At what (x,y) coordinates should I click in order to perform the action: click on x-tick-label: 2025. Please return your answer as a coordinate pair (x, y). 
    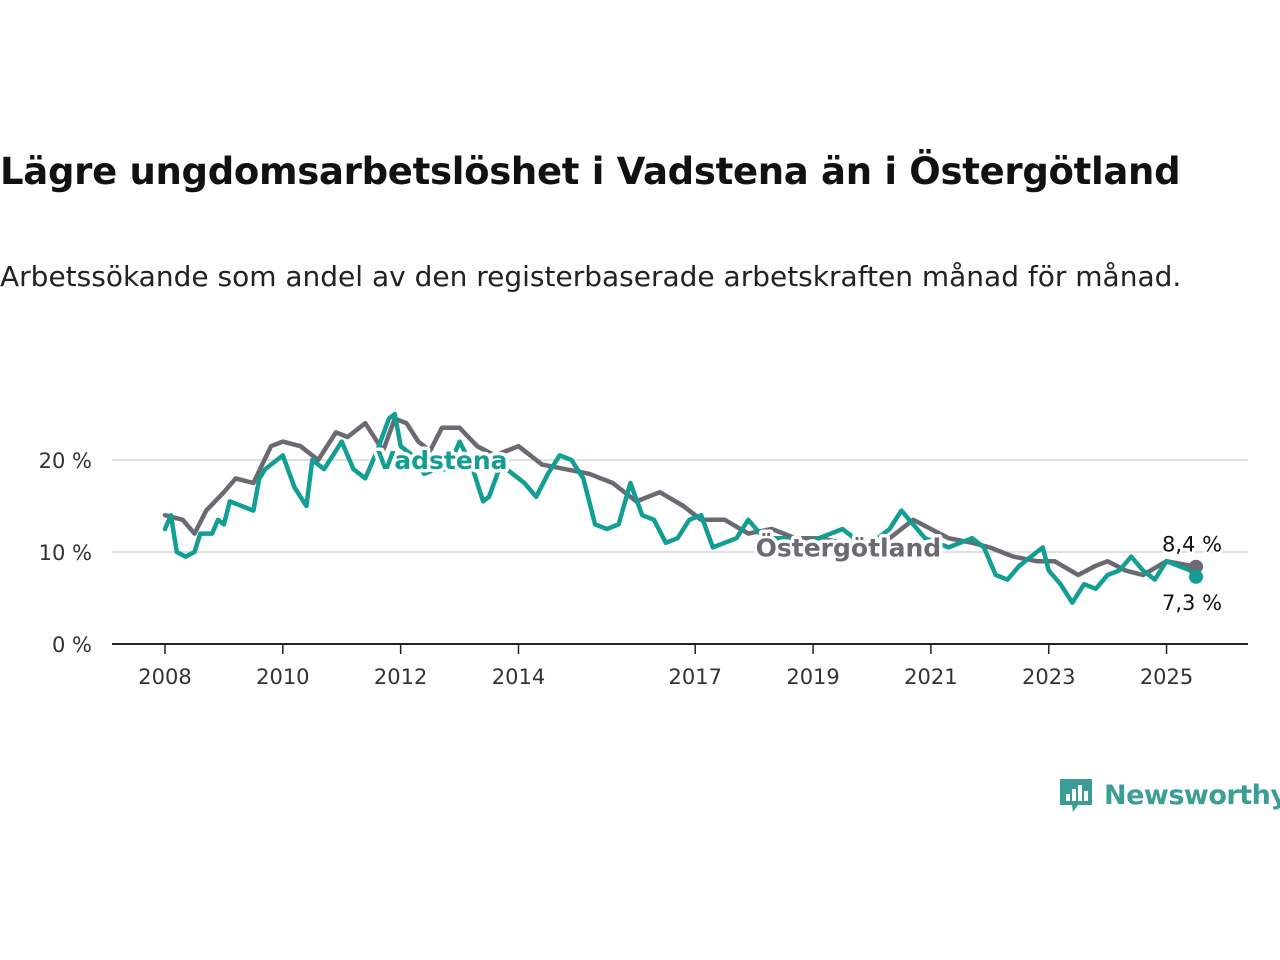
    Looking at the image, I should click on (1166, 677).